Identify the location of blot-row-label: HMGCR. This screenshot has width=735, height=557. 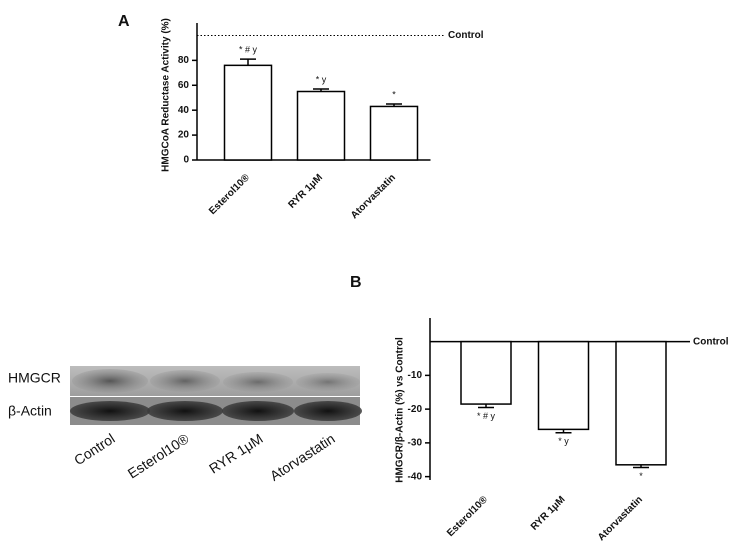
(34, 378).